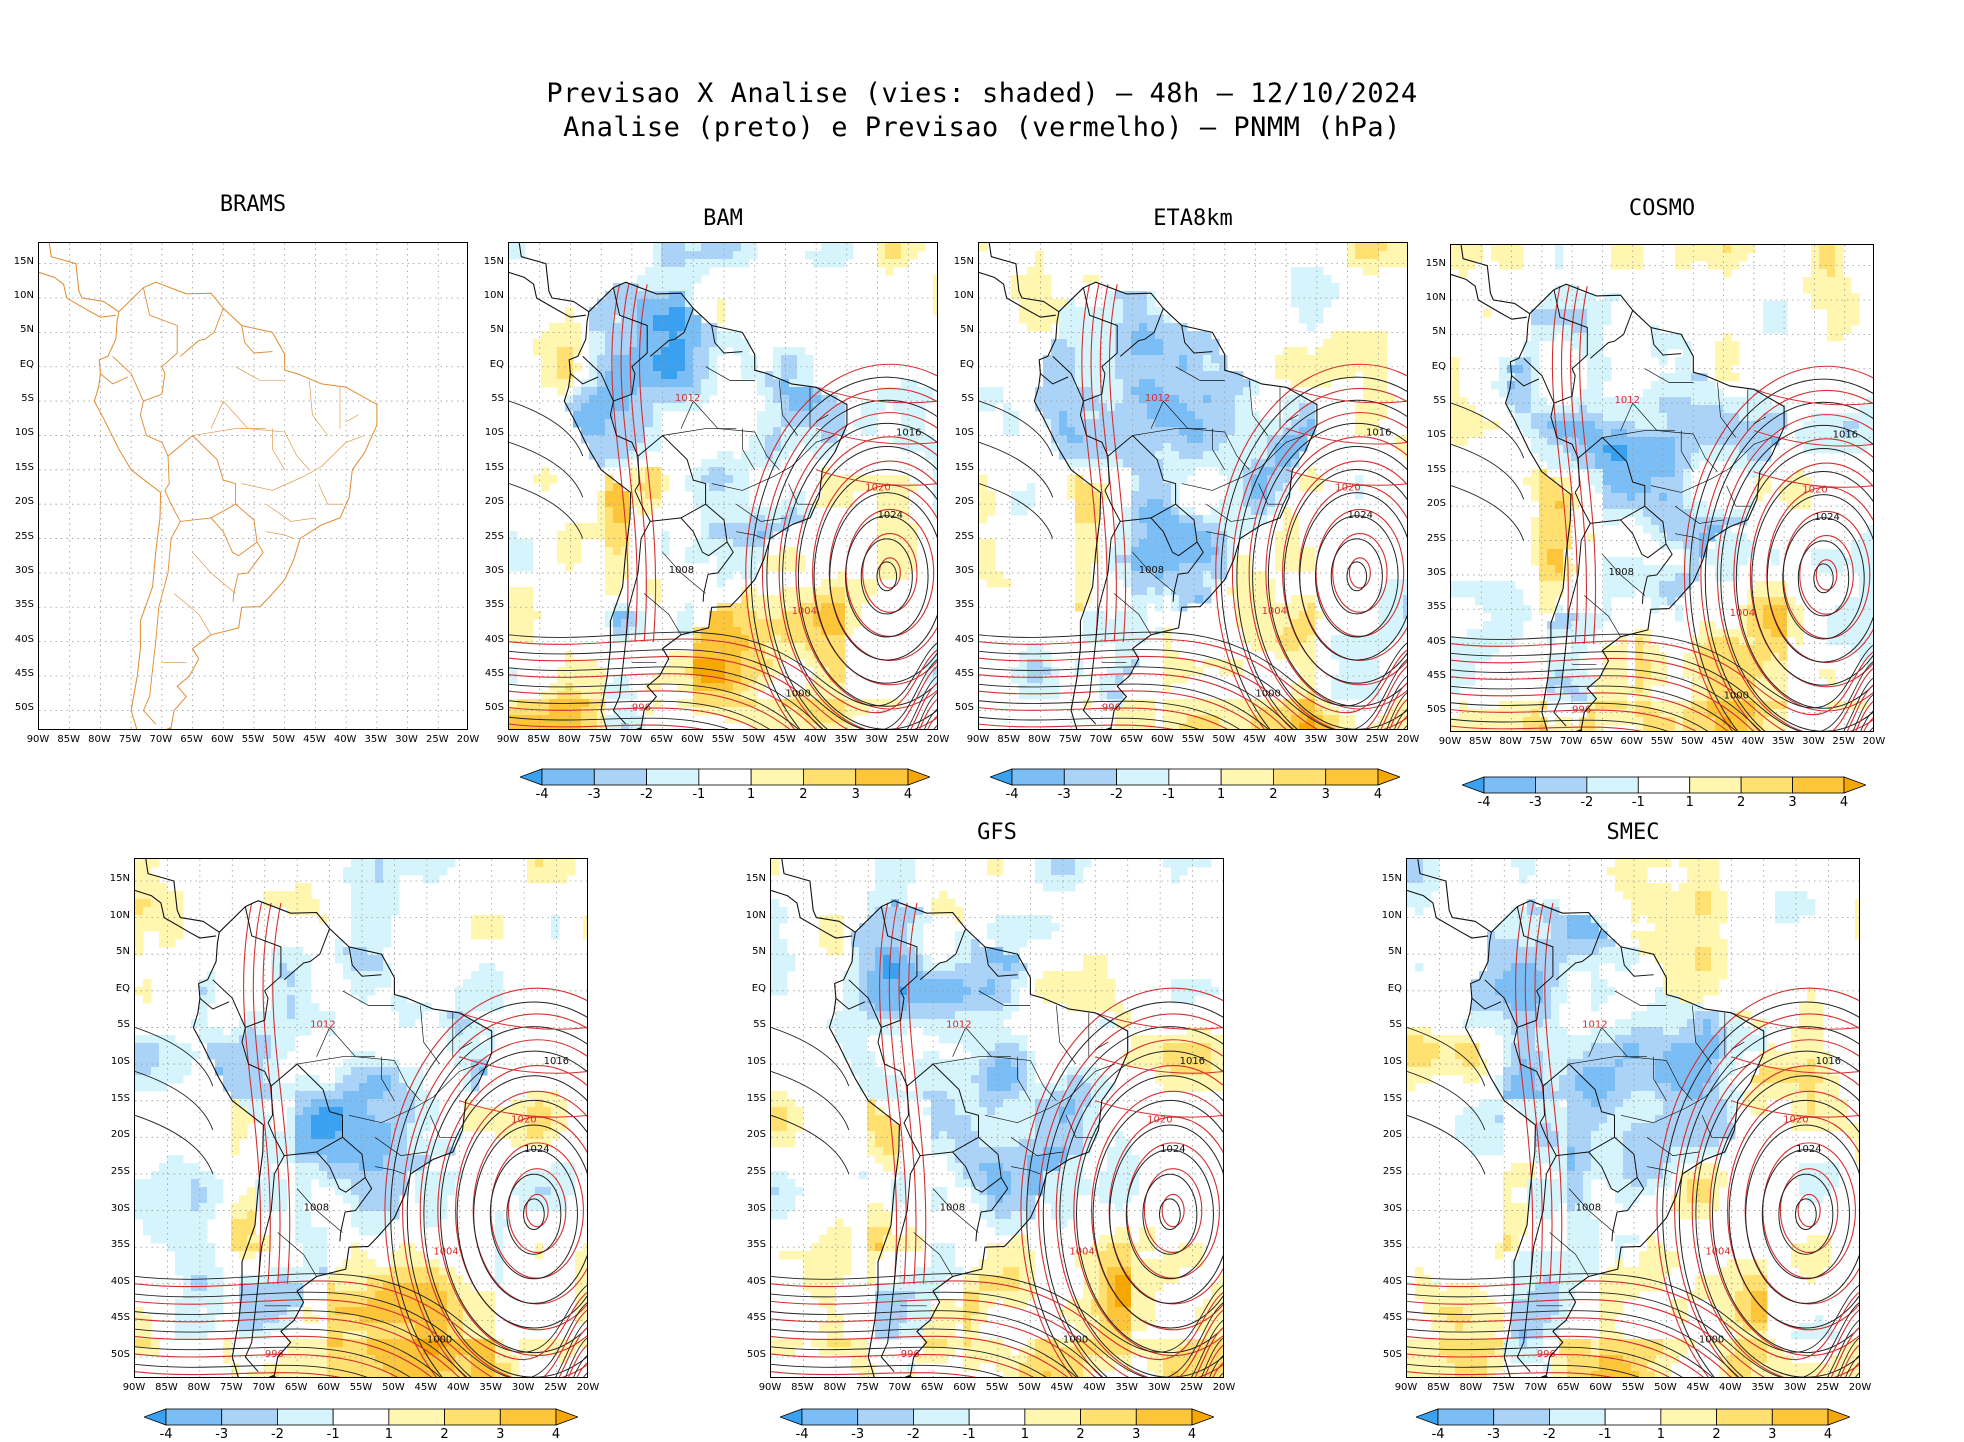  What do you see at coordinates (489, 639) in the screenshot?
I see `latitude-label: 40S` at bounding box center [489, 639].